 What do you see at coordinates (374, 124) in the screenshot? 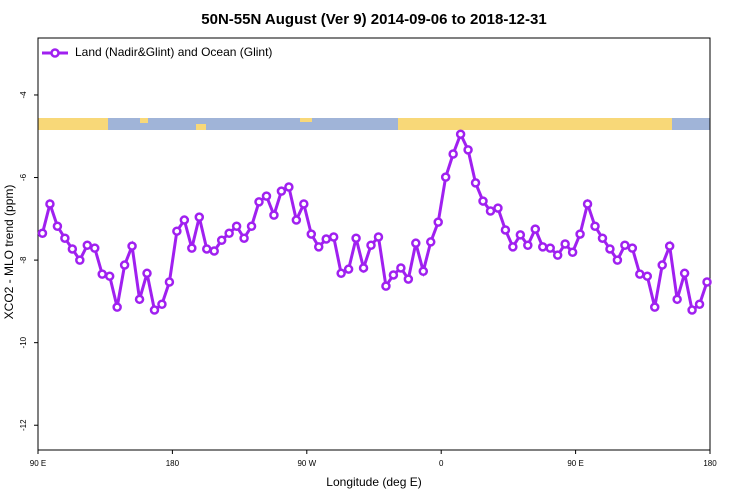
I see `land-ocean-band` at bounding box center [374, 124].